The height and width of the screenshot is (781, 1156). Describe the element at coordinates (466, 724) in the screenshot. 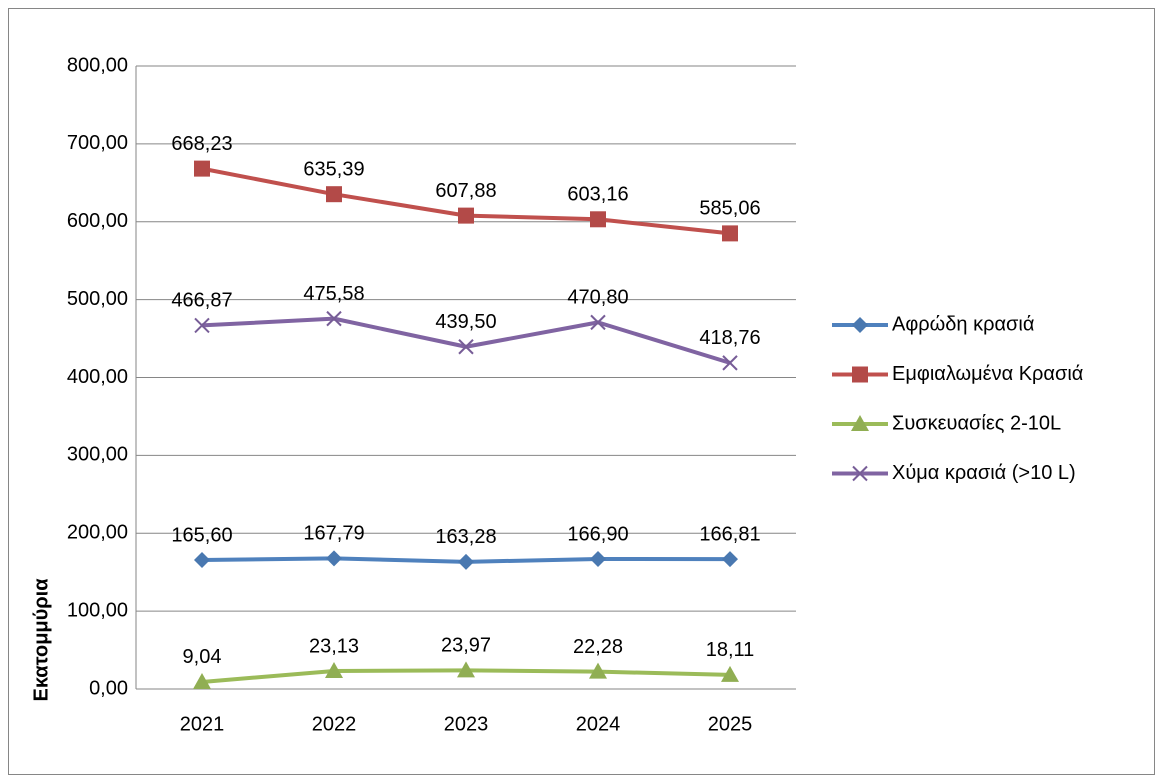

I see `x-tick-label: 2023` at that location.